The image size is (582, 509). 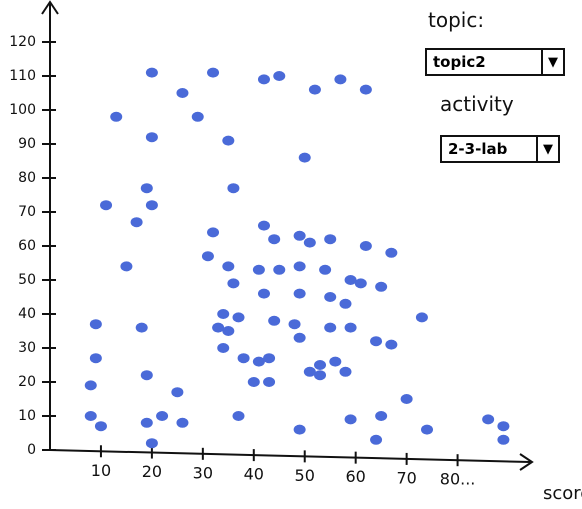 I want to click on x-tick-label: 20, so click(x=152, y=471).